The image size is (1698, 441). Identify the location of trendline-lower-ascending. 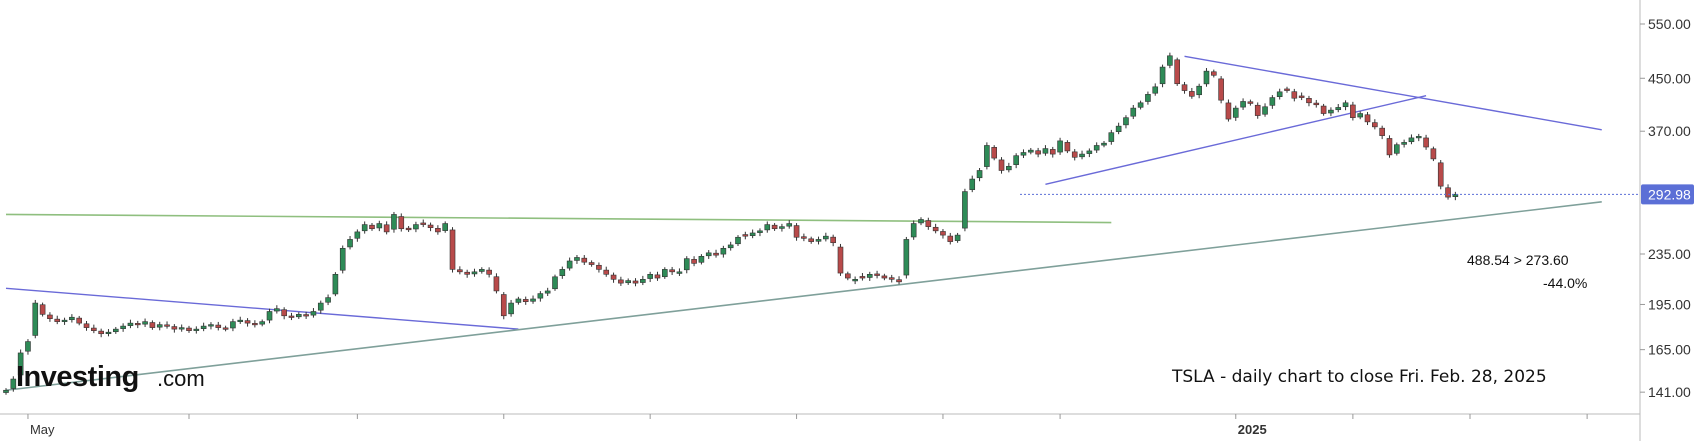
(1236, 140).